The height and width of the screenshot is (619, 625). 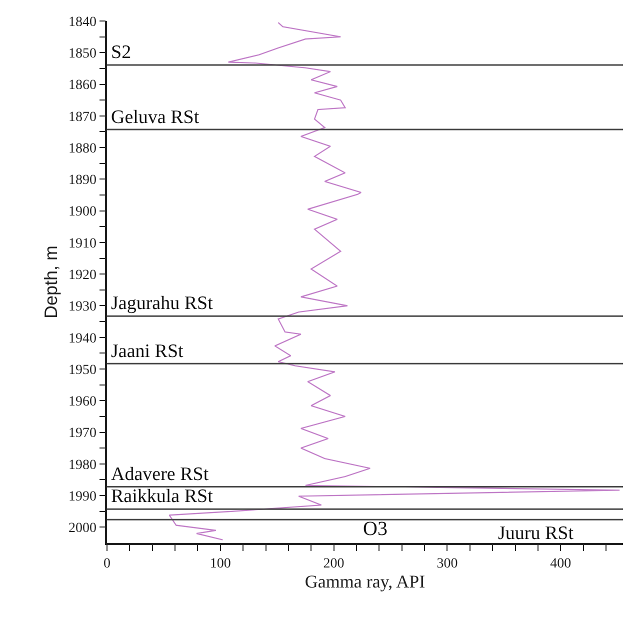 I want to click on x-tick-label: 400, so click(x=561, y=564).